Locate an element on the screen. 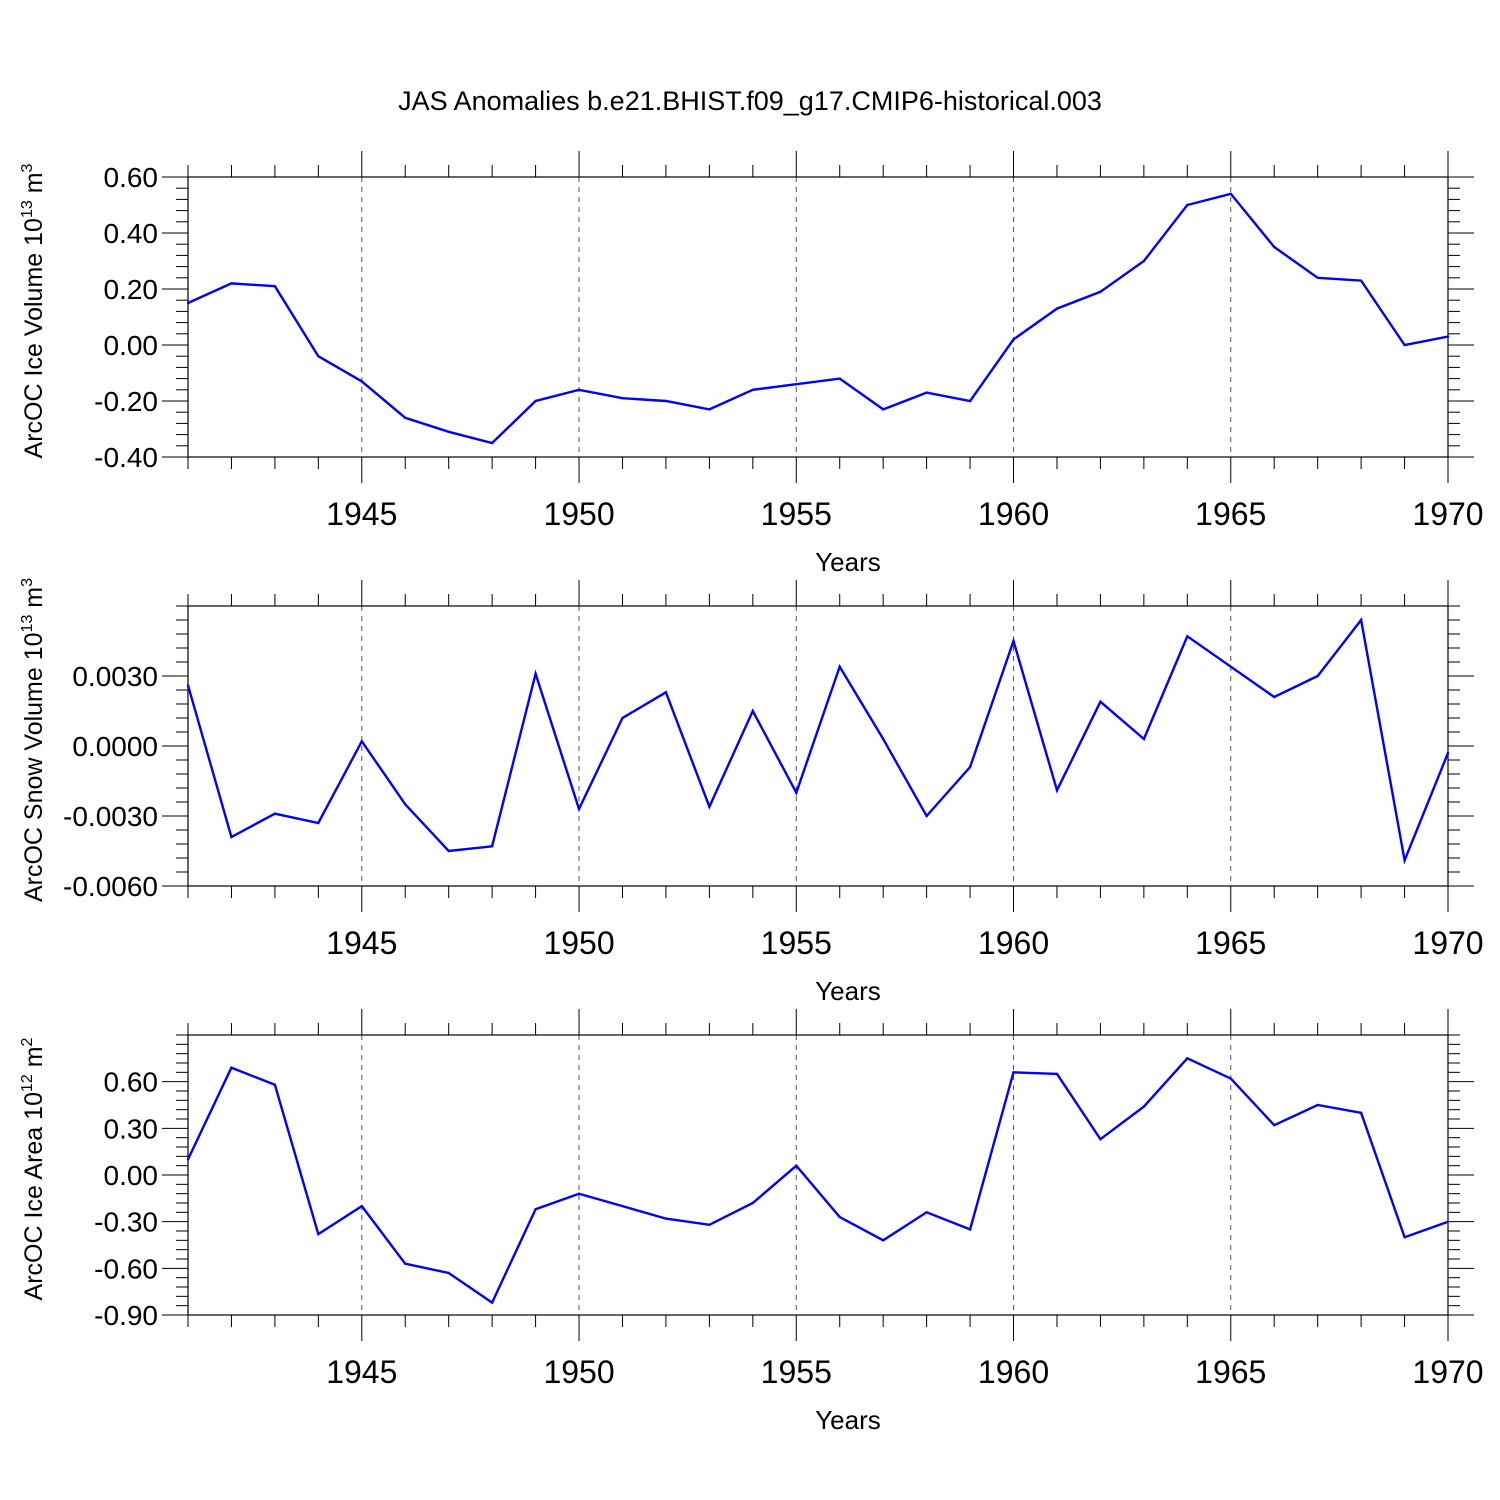 Image resolution: width=1500 pixels, height=1500 pixels. y-axis-label-exponent: 2 is located at coordinates (27, 1041).